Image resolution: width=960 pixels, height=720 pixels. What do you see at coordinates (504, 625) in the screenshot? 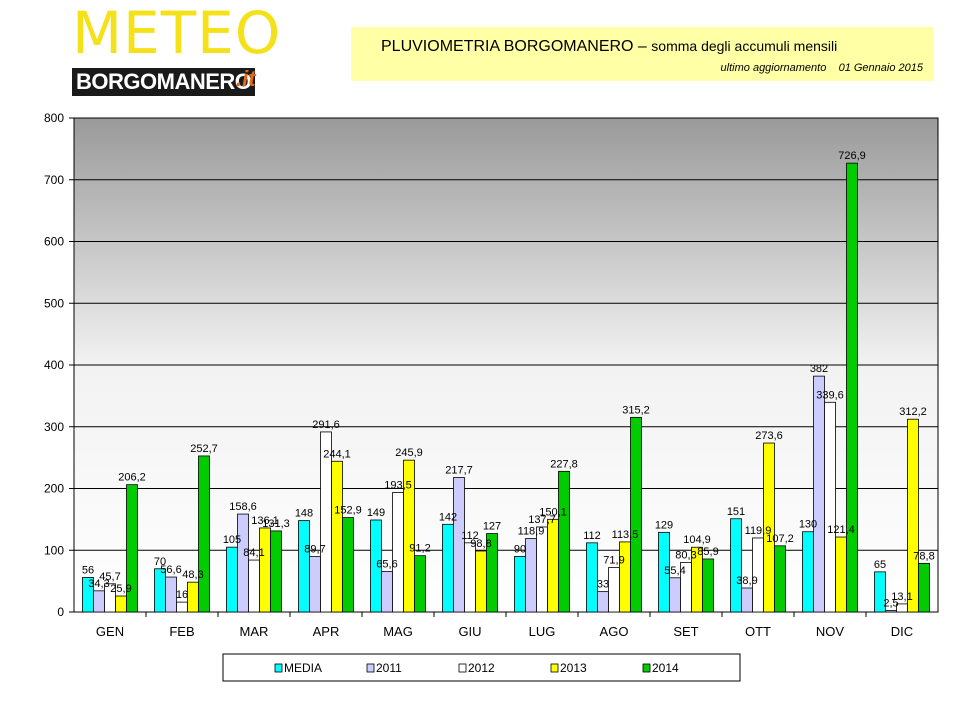
I see `x-axis: GEN FEB MAR APR MAG GIU LUG AGO SET OTT NOV DIC` at bounding box center [504, 625].